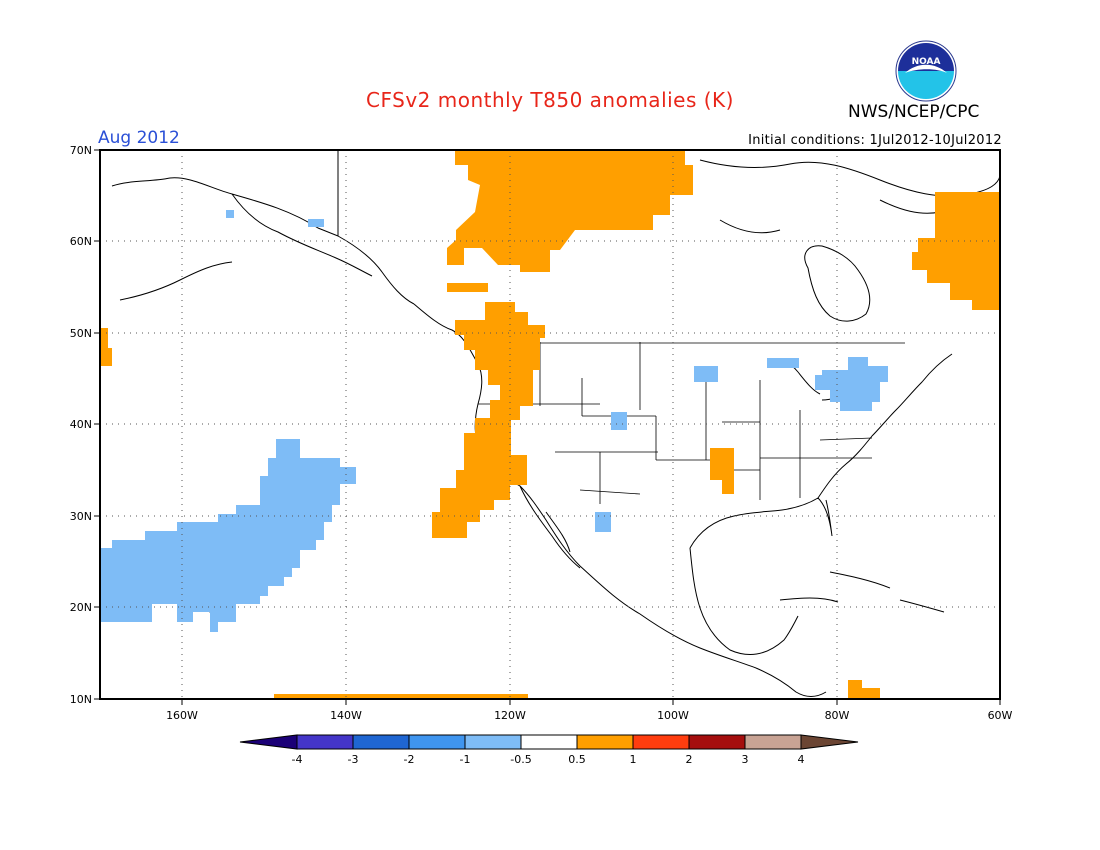  I want to click on central-america-outline, so click(797, 647).